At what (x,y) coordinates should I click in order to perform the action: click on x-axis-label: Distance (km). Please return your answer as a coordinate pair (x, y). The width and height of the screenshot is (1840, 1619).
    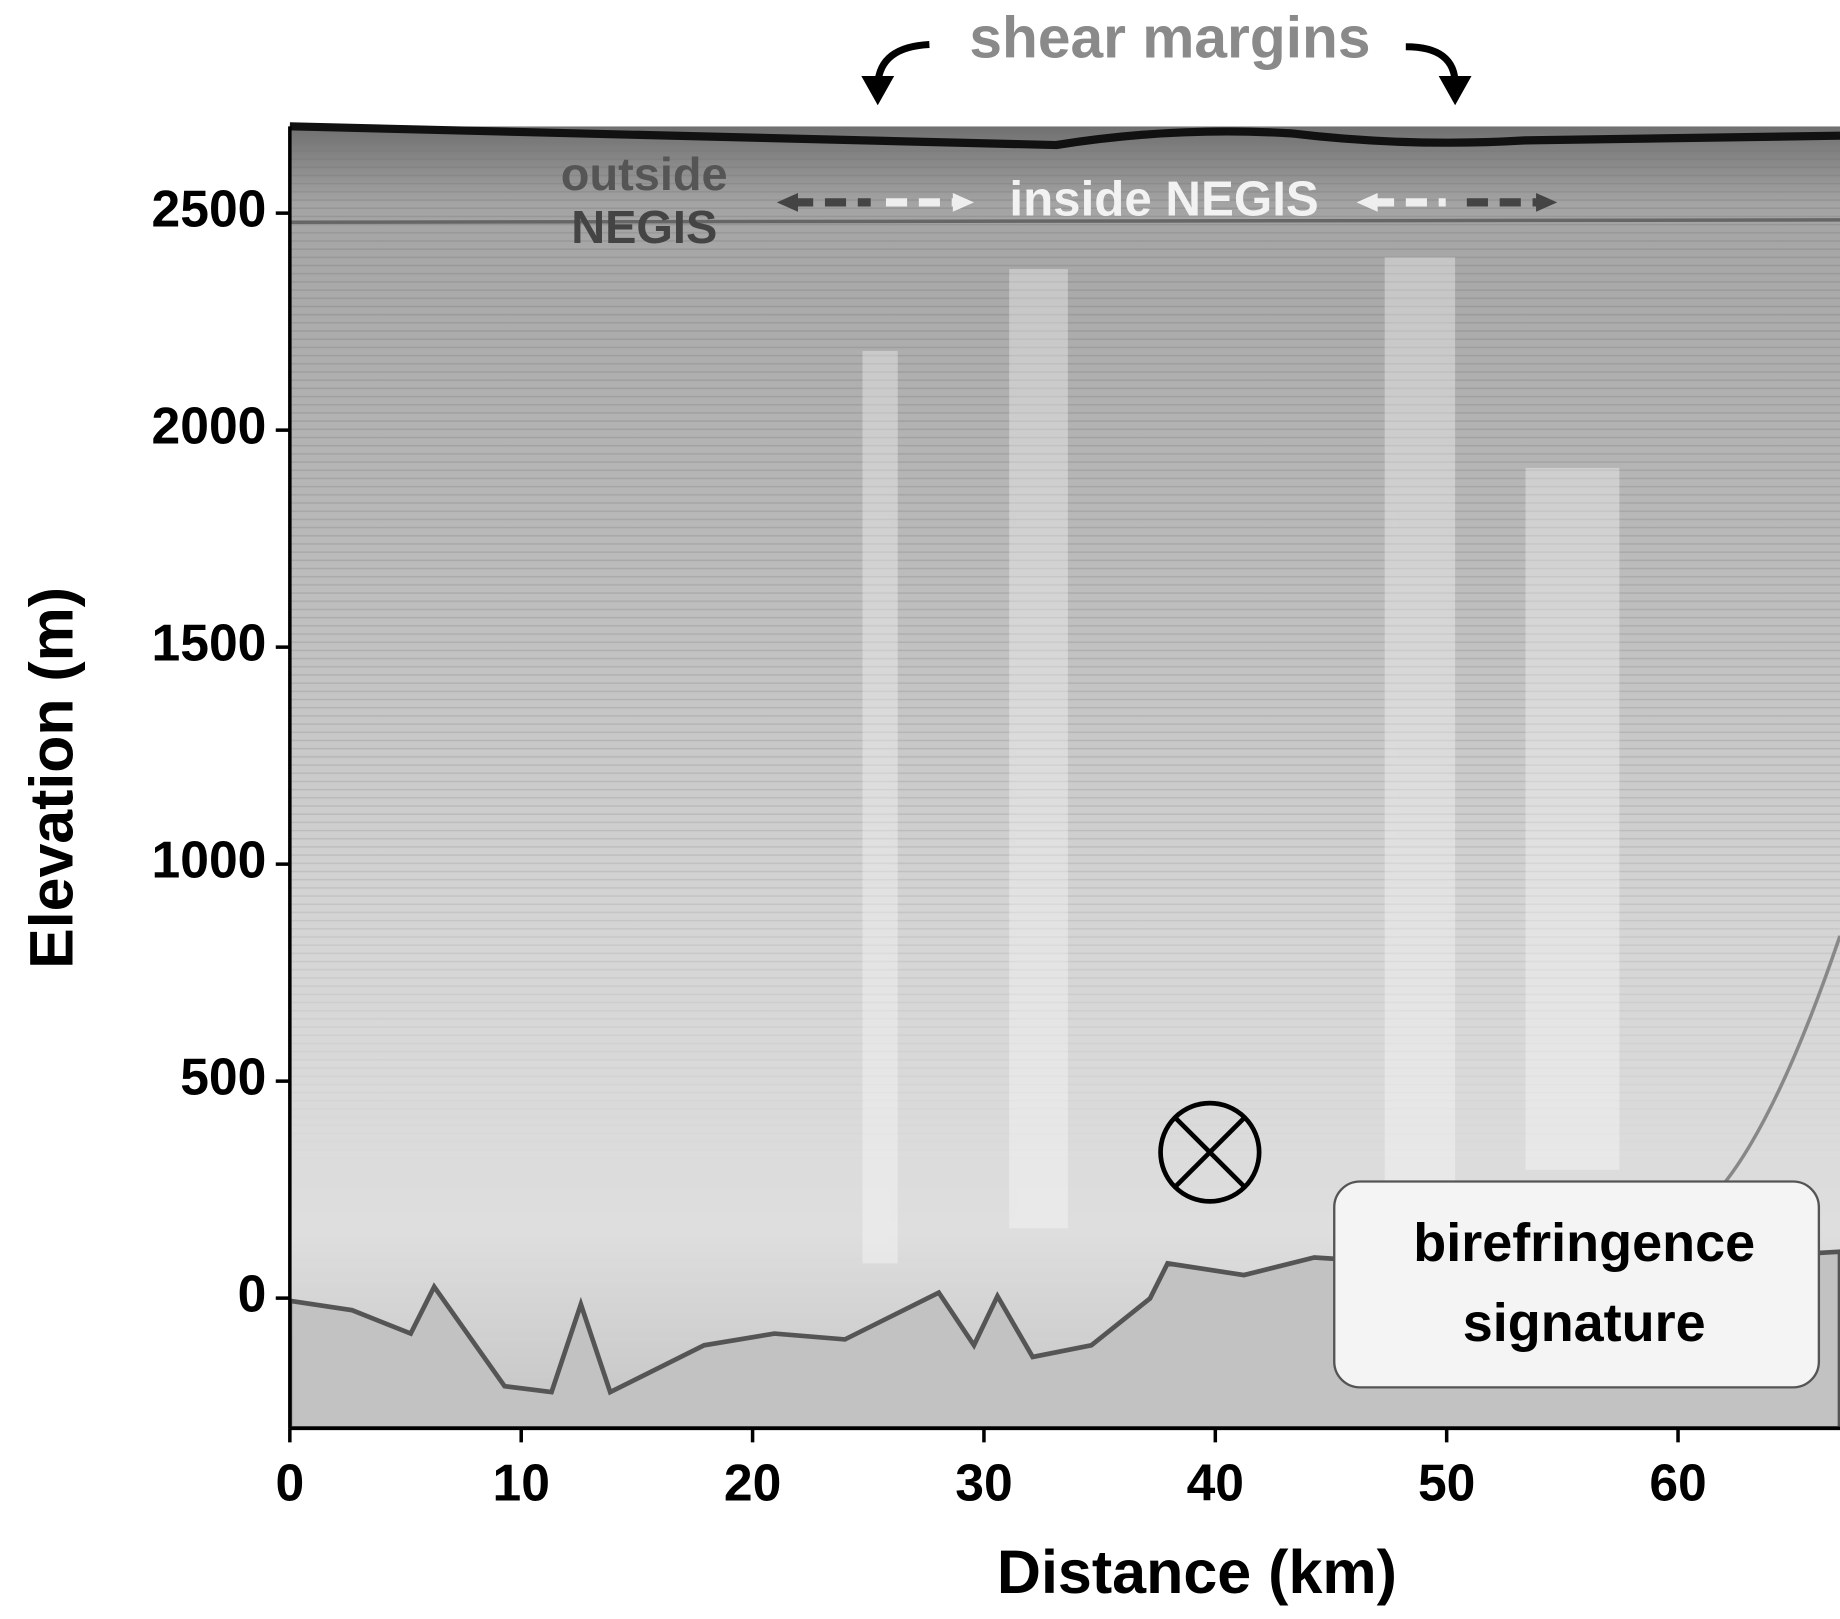
    Looking at the image, I should click on (1197, 1572).